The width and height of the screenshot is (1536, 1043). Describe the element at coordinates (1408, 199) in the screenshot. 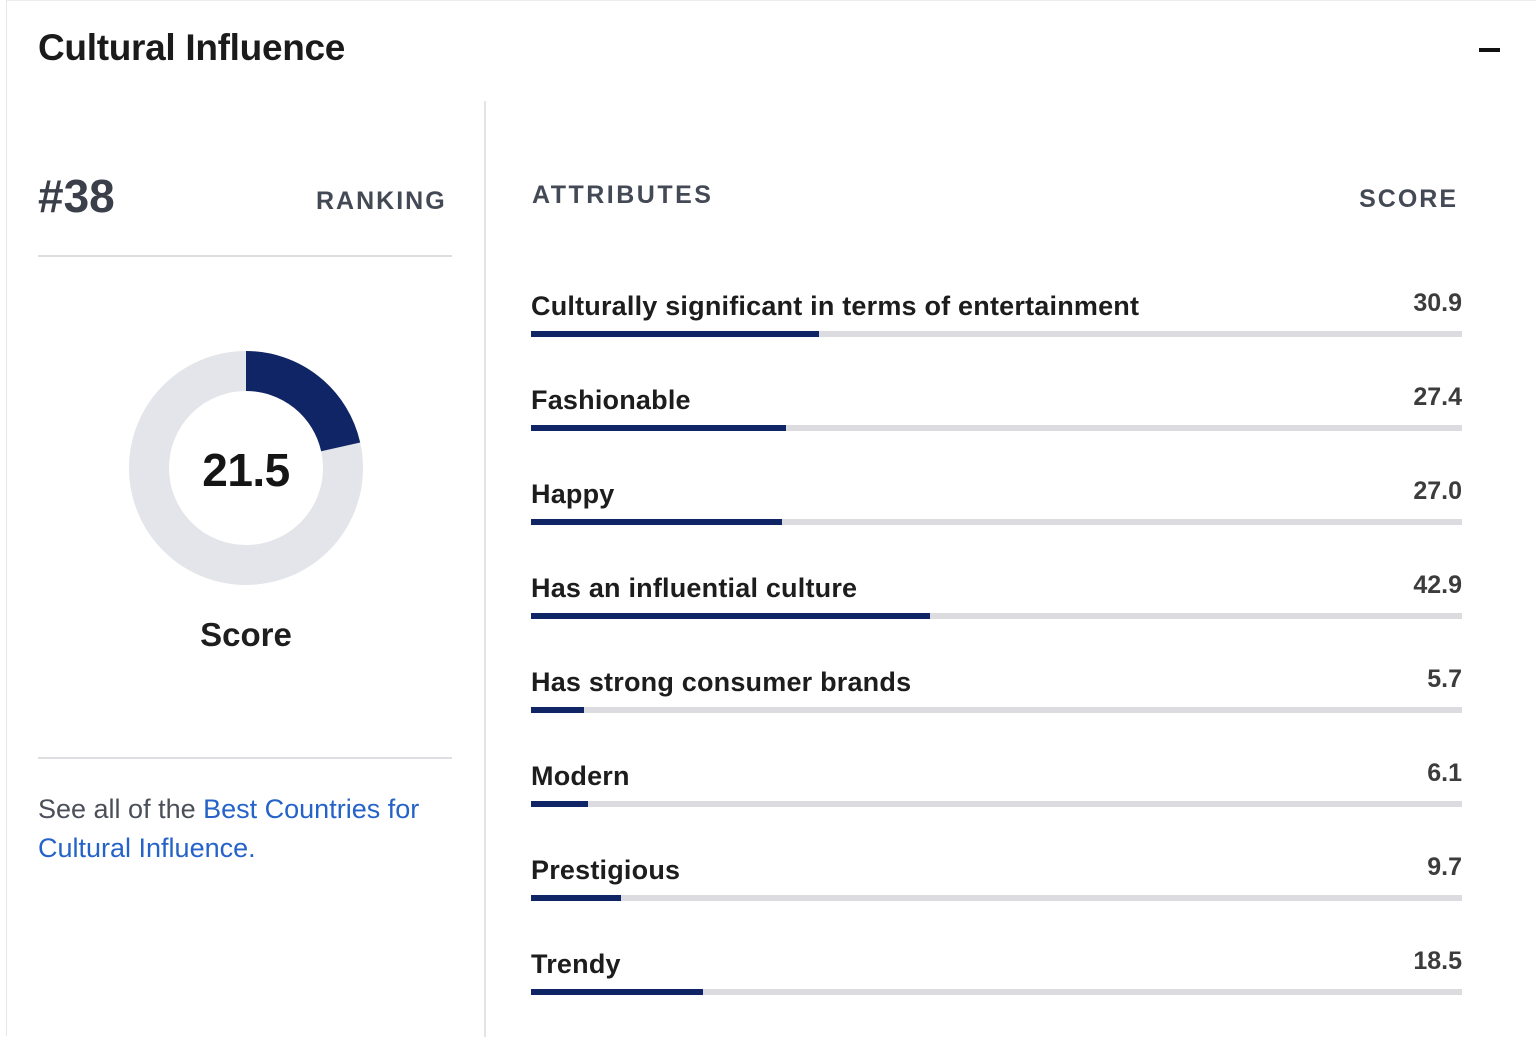

I see `score-header: SCORE` at that location.